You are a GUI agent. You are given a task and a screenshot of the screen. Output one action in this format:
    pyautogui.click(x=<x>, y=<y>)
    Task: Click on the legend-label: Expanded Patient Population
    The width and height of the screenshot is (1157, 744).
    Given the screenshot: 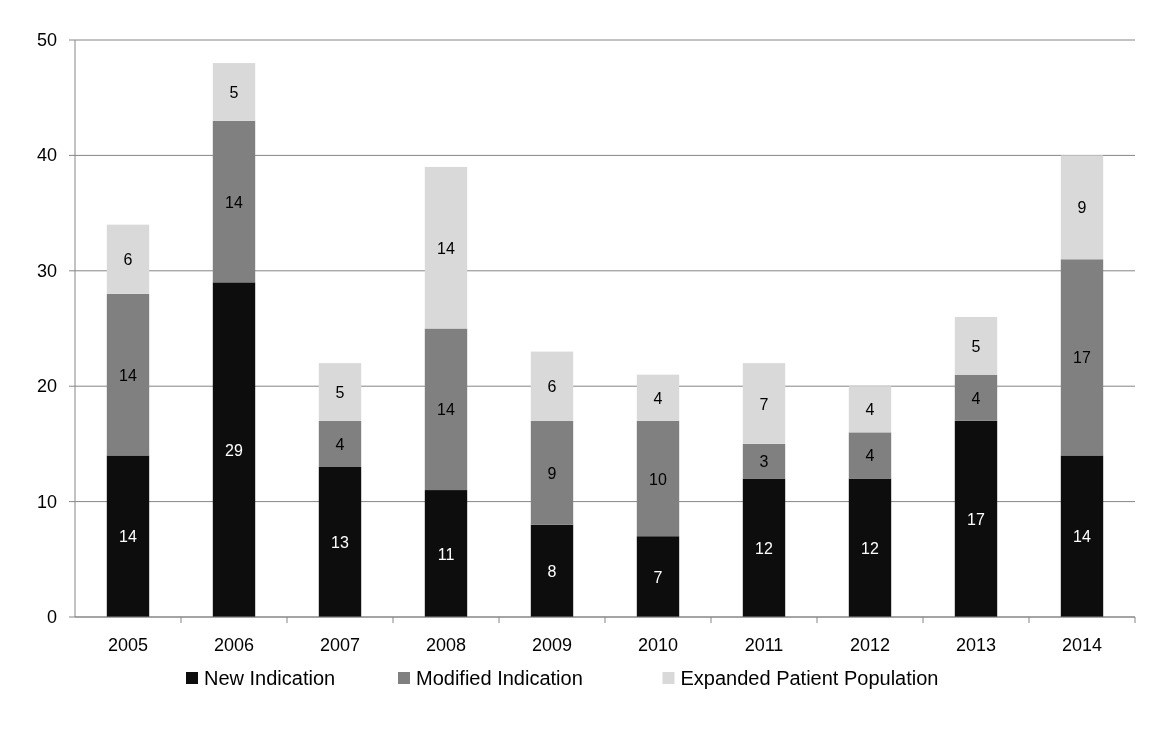 What is the action you would take?
    pyautogui.click(x=809, y=678)
    